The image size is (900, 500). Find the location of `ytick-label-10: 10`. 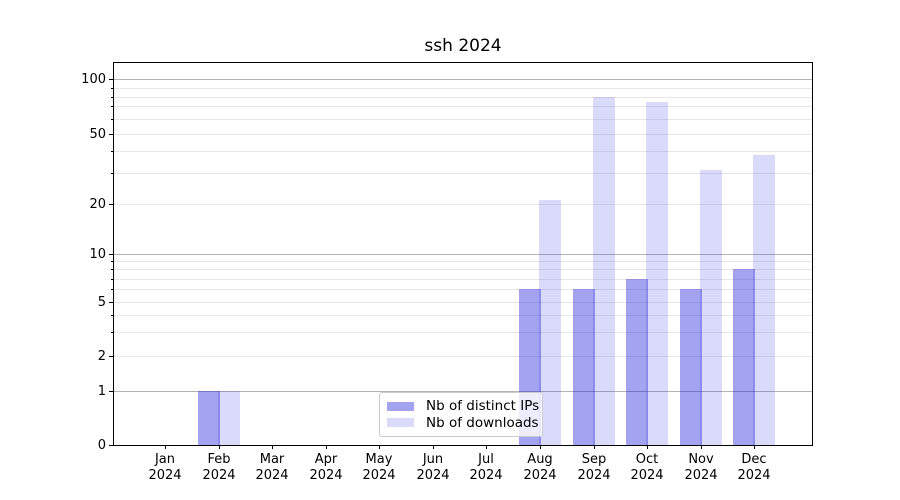

ytick-label-10: 10 is located at coordinates (97, 254).